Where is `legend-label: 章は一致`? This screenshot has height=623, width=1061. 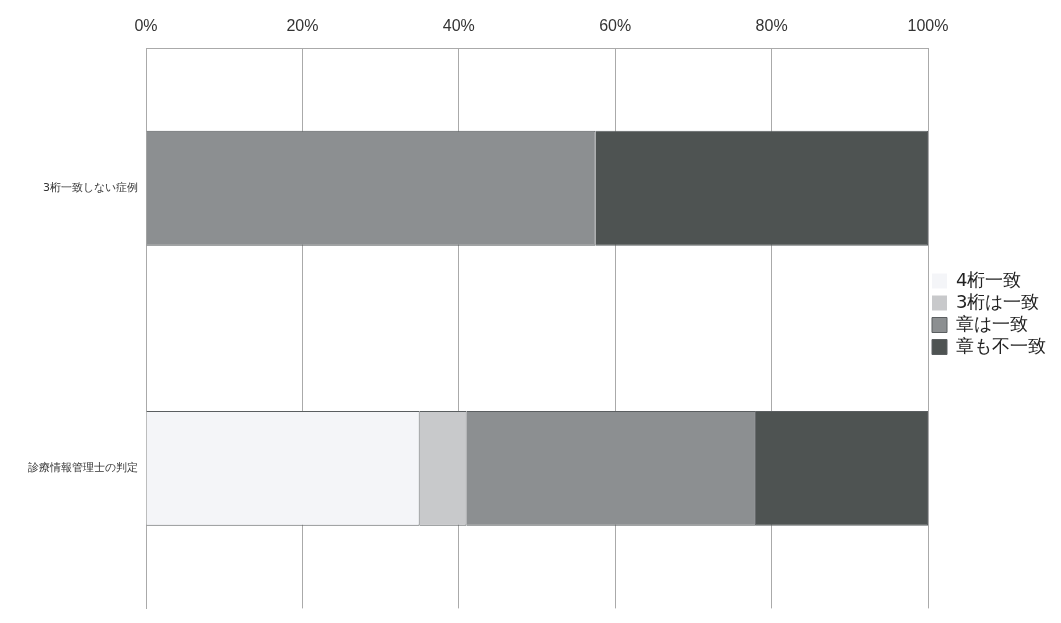
legend-label: 章は一致 is located at coordinates (992, 323).